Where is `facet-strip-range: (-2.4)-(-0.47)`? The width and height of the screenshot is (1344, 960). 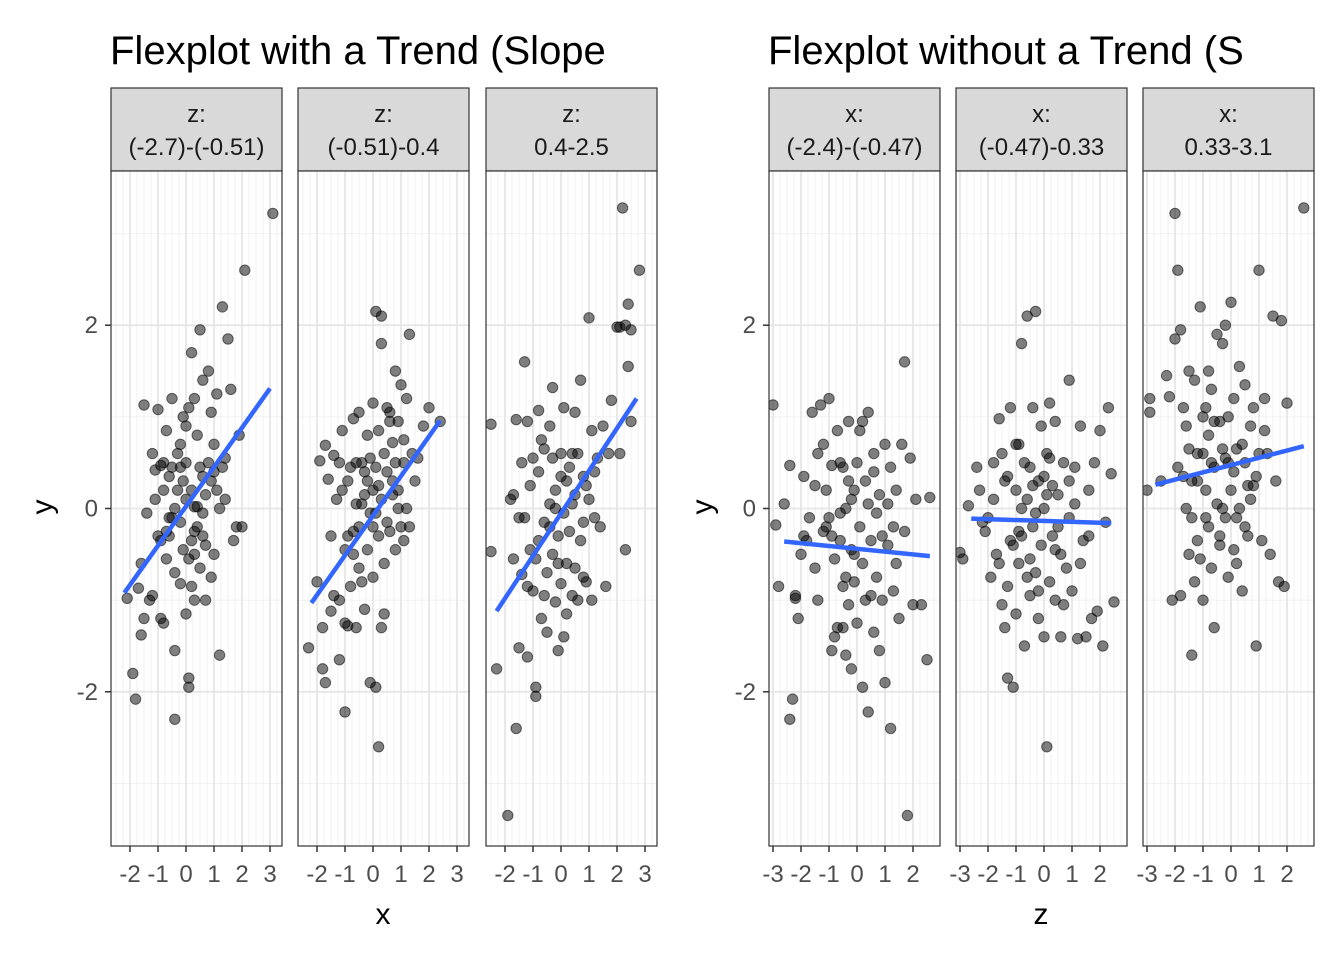
facet-strip-range: (-2.4)-(-0.47) is located at coordinates (854, 147).